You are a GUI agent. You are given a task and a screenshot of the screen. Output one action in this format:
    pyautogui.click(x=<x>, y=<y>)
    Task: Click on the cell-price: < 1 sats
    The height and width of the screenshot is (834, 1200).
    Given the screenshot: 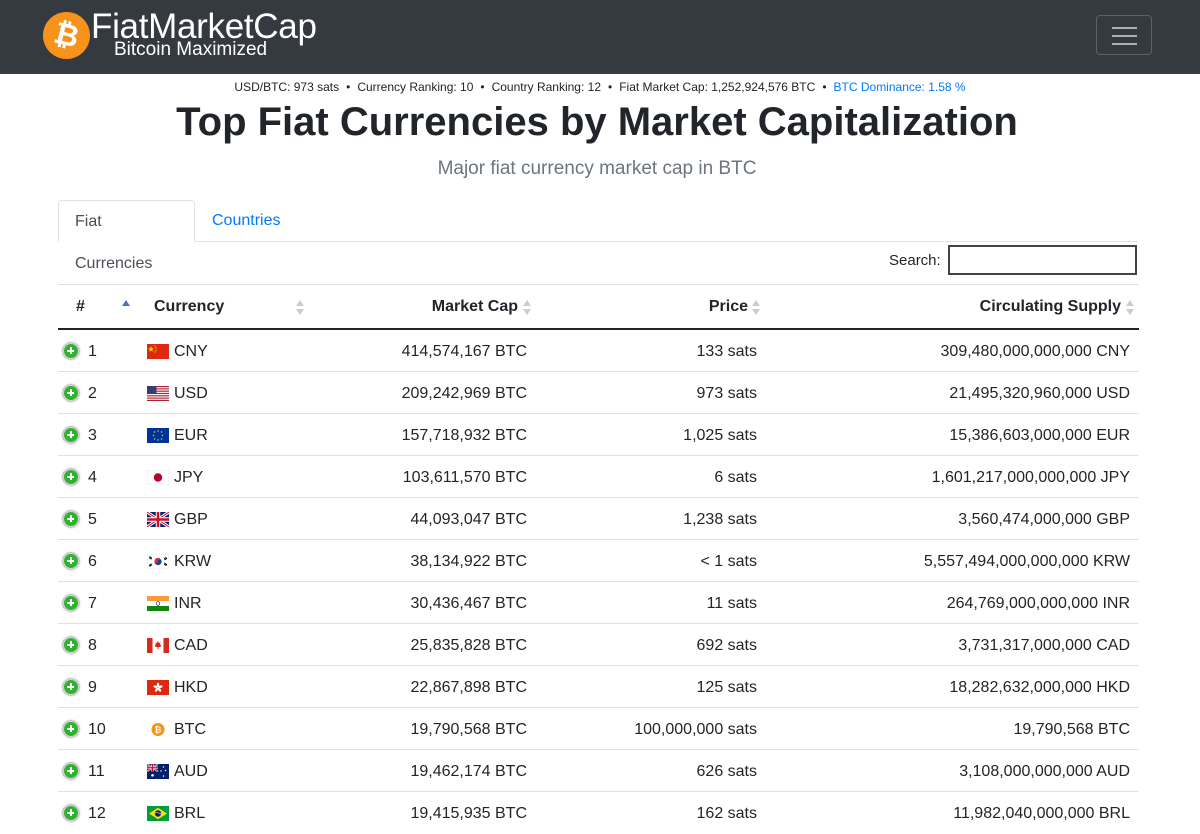 What is the action you would take?
    pyautogui.click(x=728, y=561)
    